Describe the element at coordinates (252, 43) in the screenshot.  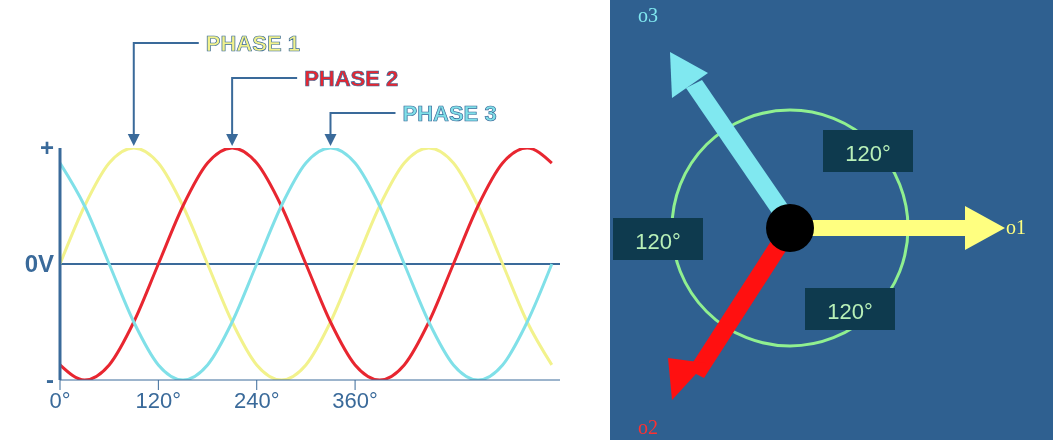
I see `text: PHASE 1` at that location.